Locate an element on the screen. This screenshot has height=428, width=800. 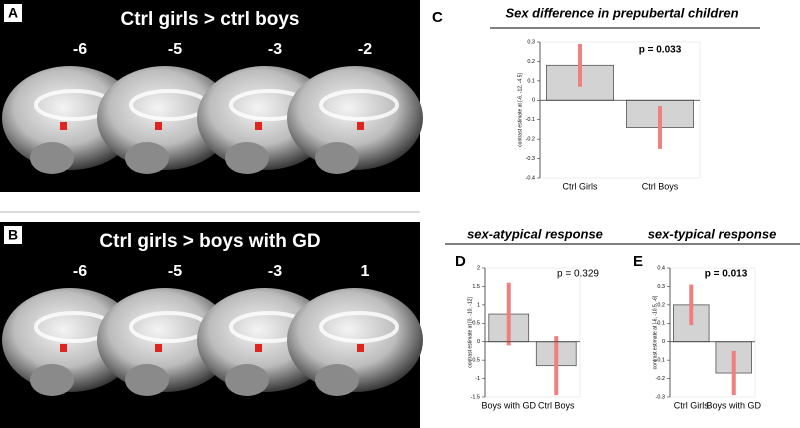
y-tick-label: 1 is located at coordinates (478, 305).